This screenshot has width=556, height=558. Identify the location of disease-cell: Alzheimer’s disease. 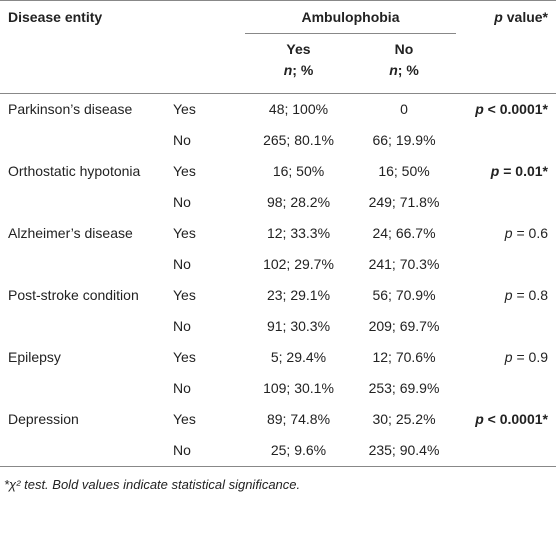
(70, 233).